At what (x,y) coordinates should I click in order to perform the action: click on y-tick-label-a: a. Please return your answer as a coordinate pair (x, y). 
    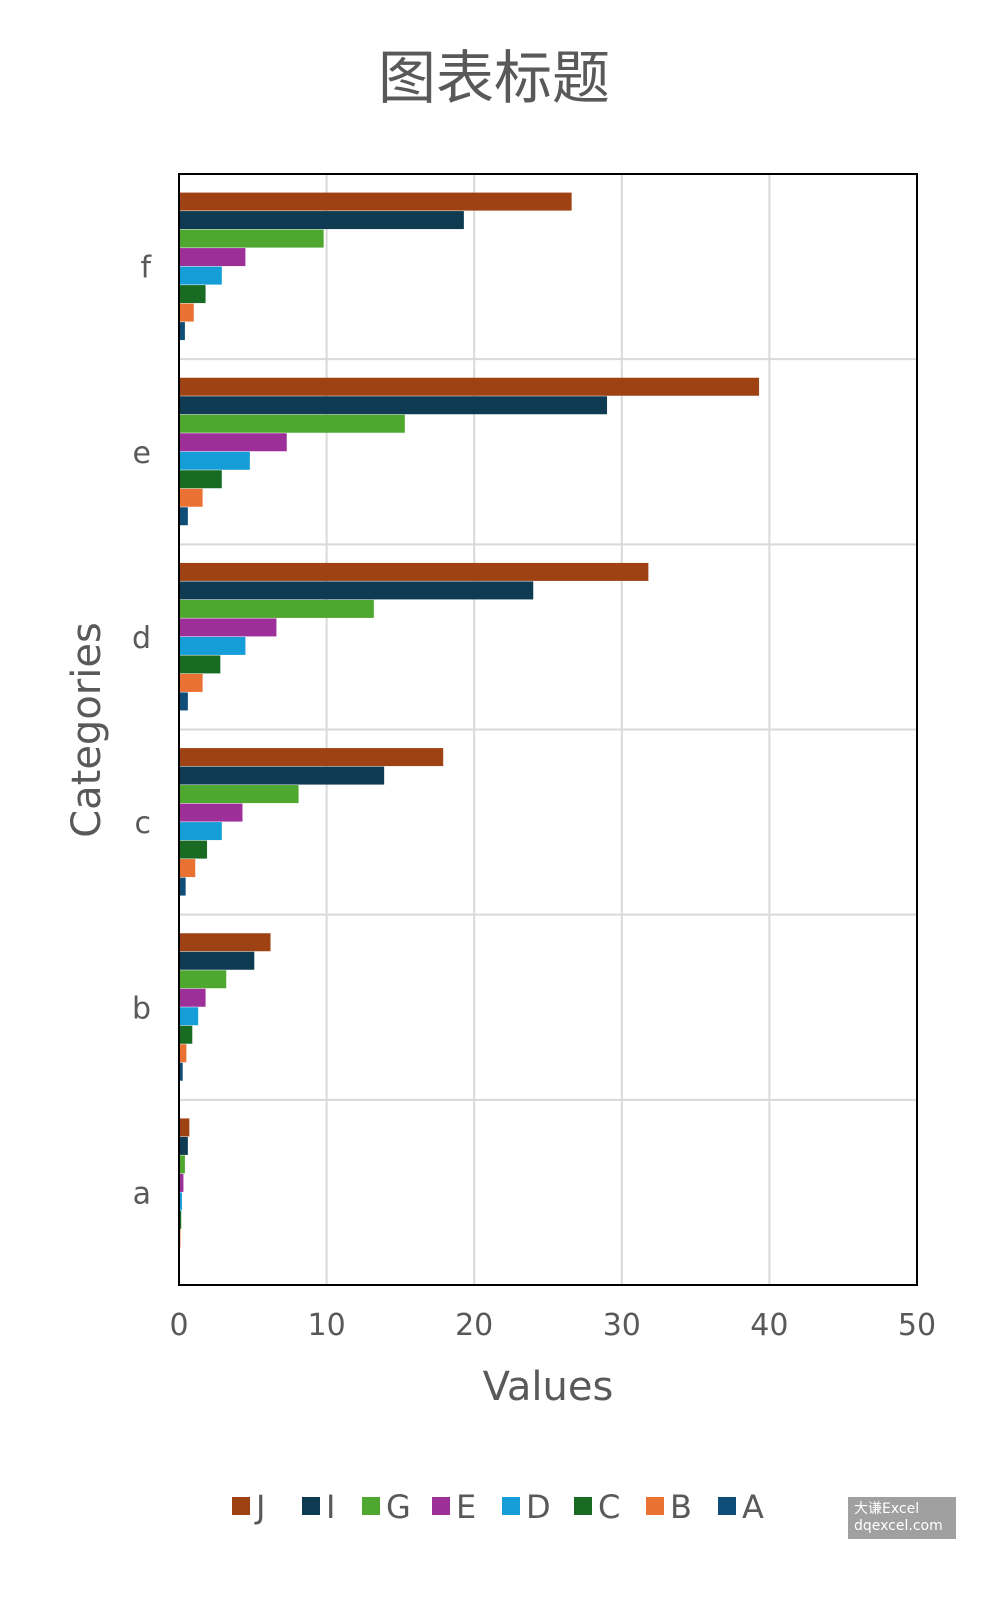
    Looking at the image, I should click on (142, 1193).